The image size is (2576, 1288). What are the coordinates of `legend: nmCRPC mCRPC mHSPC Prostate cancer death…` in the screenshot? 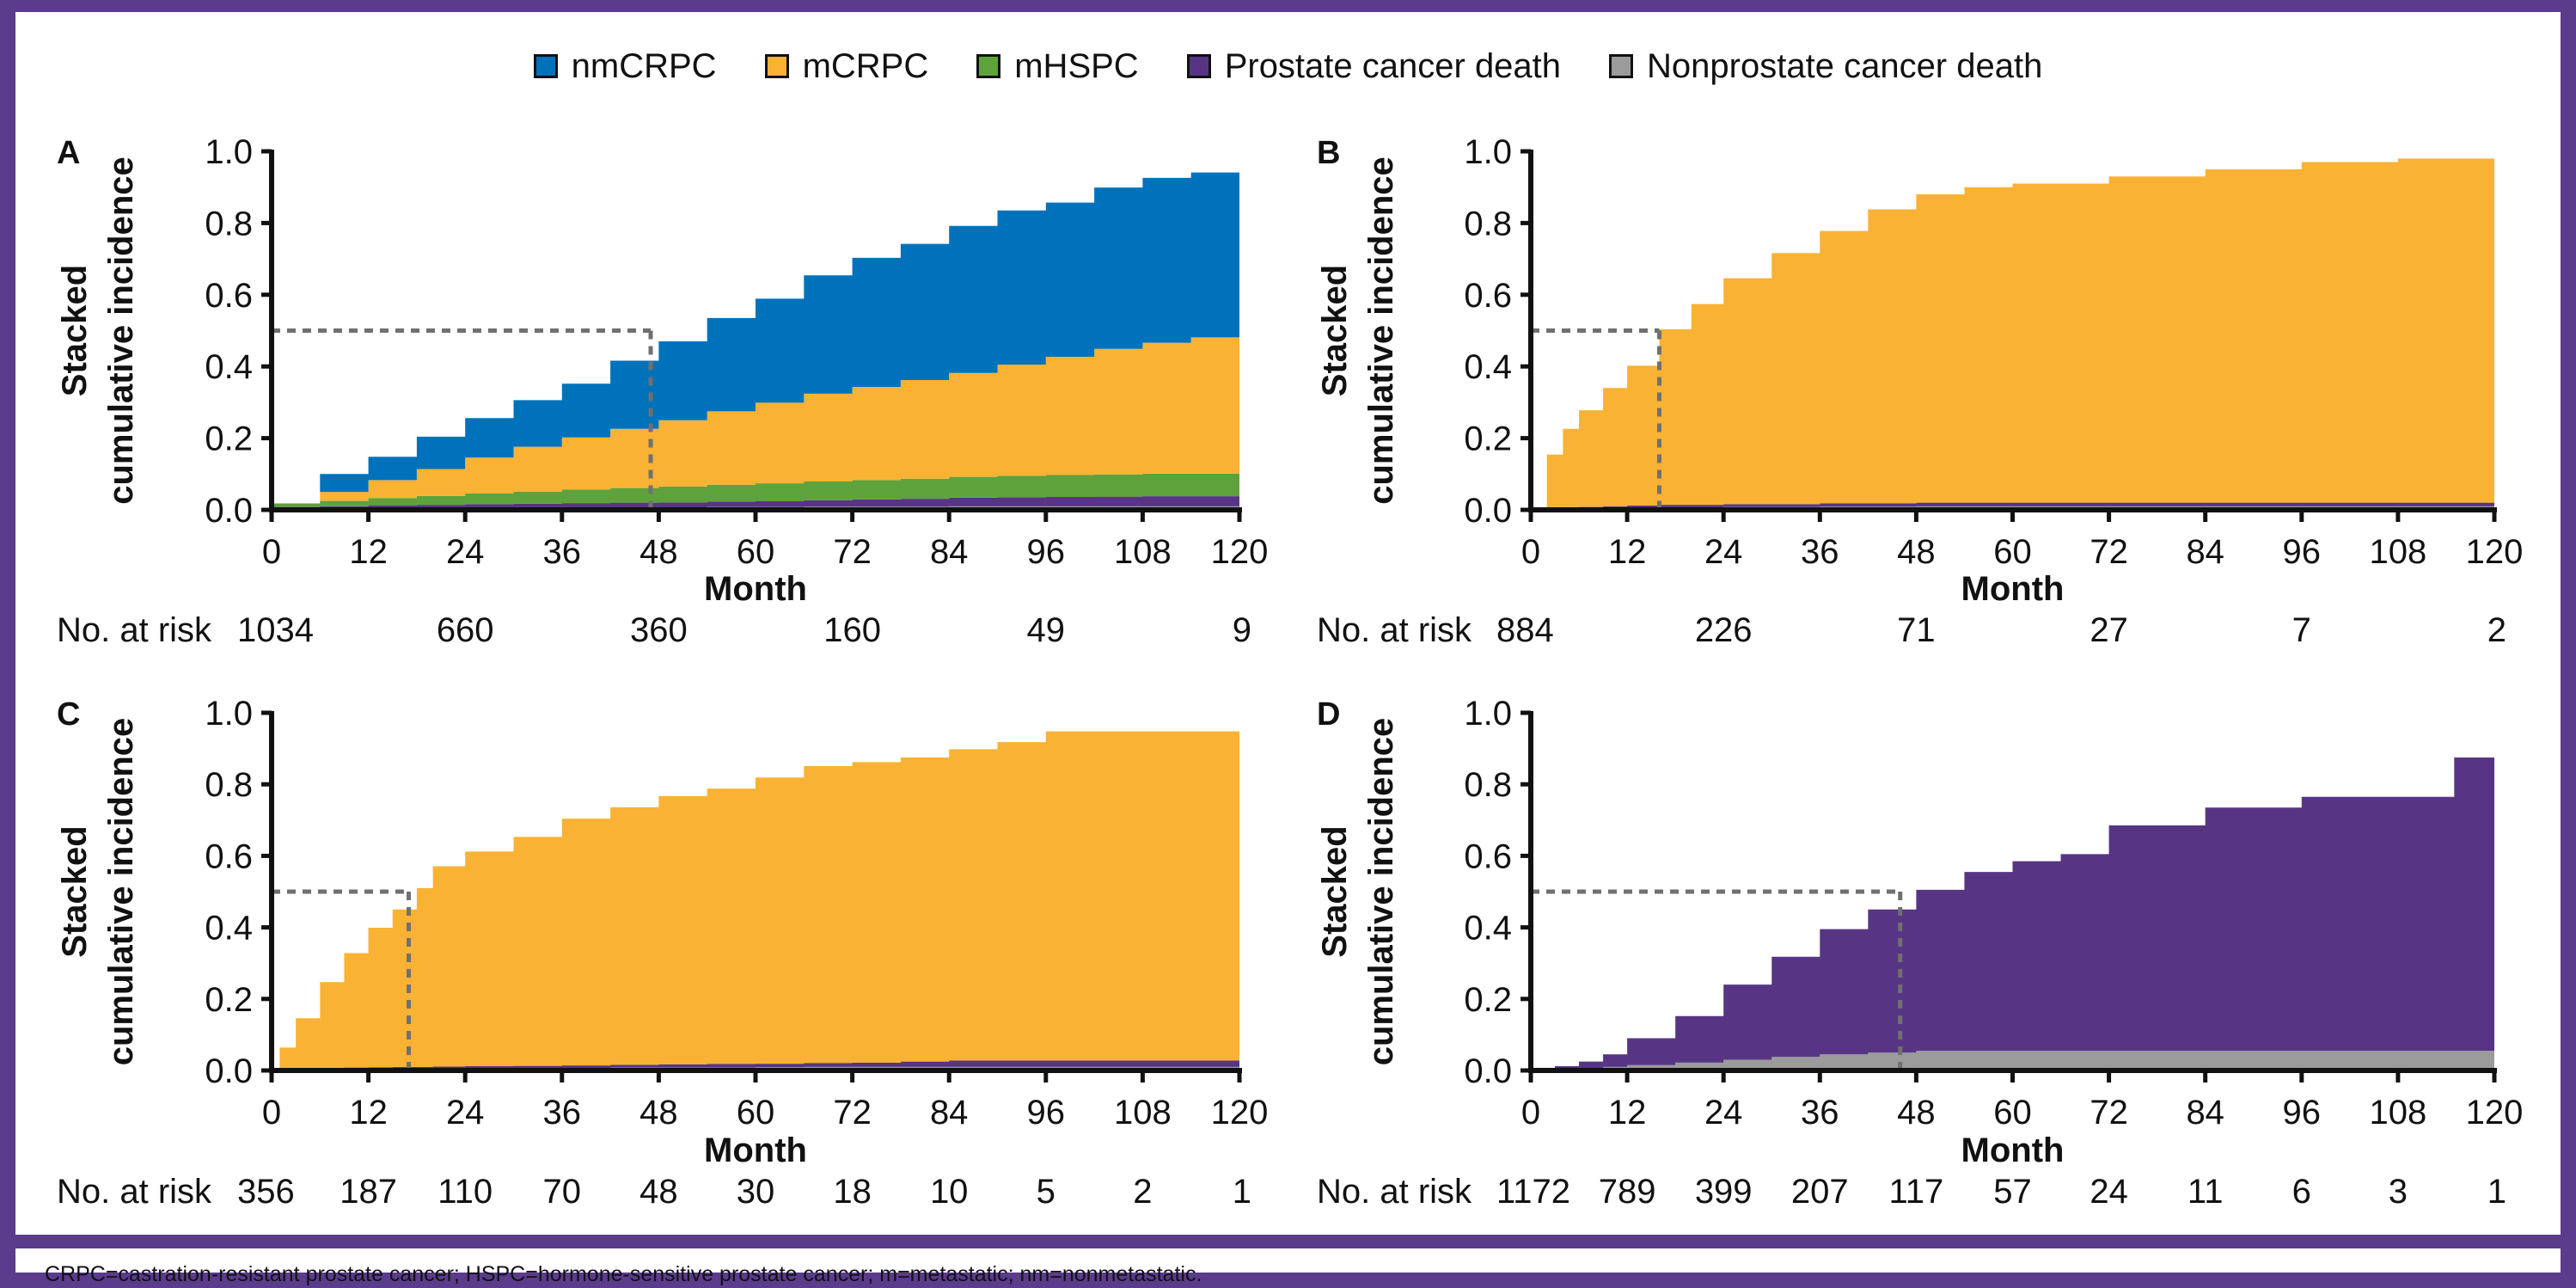 It's located at (1288, 66).